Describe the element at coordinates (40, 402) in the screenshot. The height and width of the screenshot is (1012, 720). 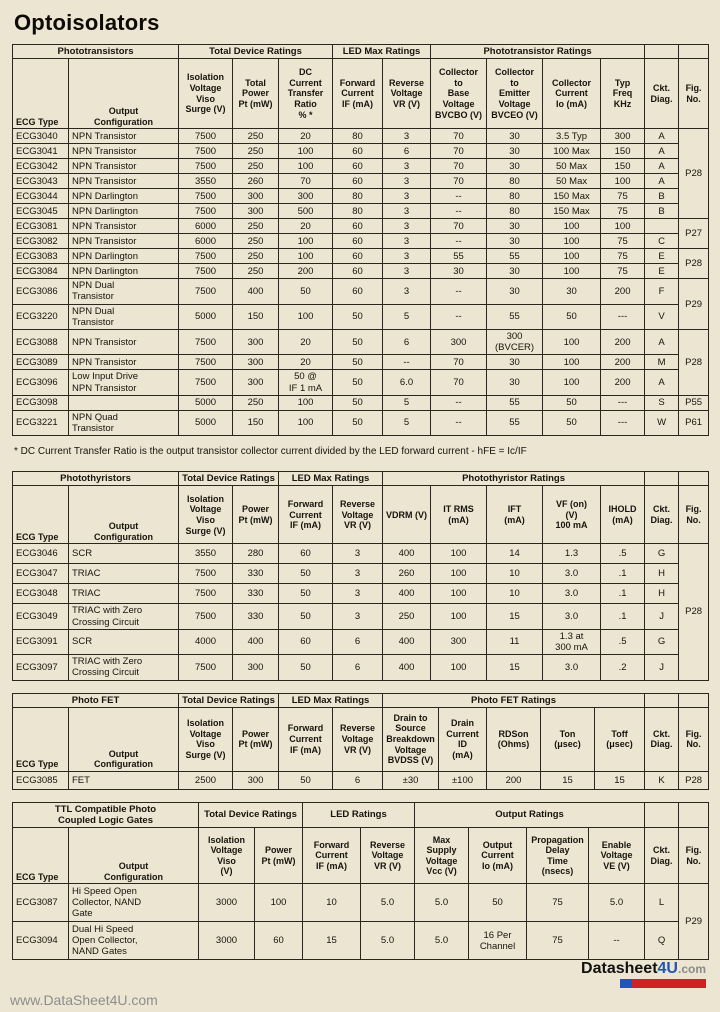
I see `ecg-type-cell: ECG3098` at that location.